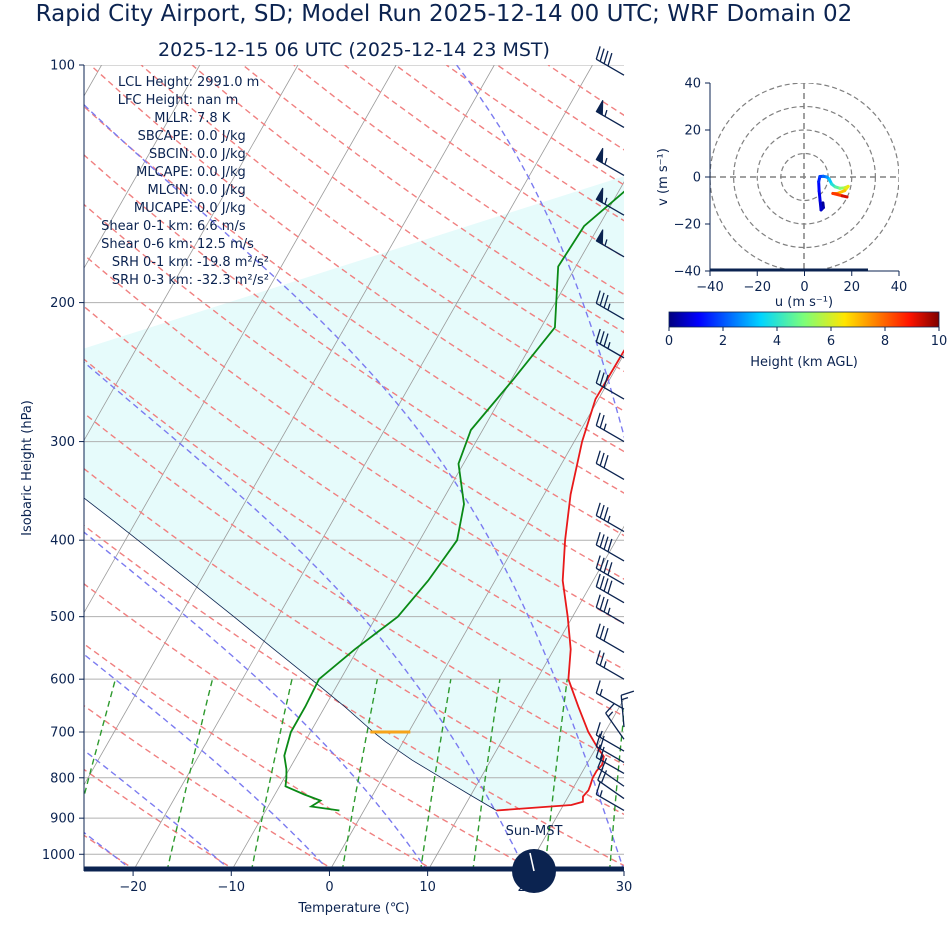 This screenshot has width=948, height=940. What do you see at coordinates (155, 100) in the screenshot?
I see `index-label: LFC Height:` at bounding box center [155, 100].